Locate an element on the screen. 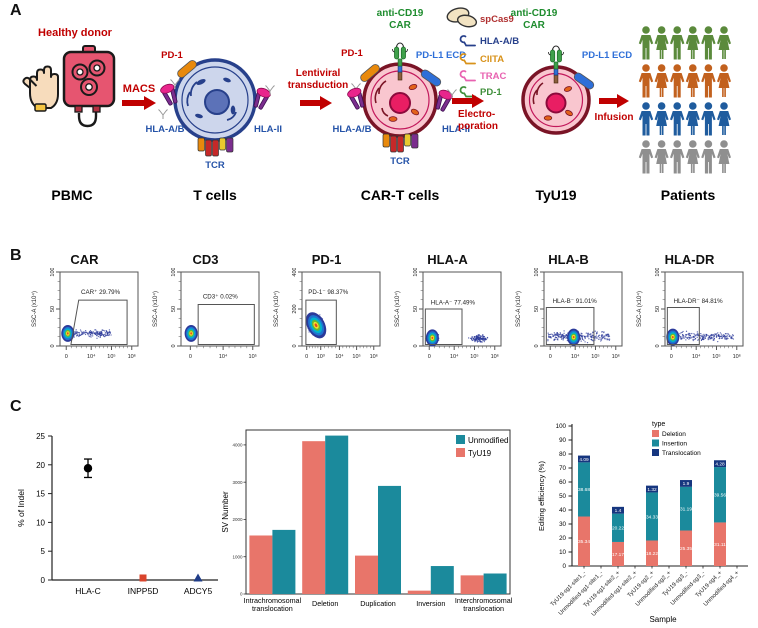 The image size is (758, 628). stage-label-tyu19: TyU19 is located at coordinates (556, 195).